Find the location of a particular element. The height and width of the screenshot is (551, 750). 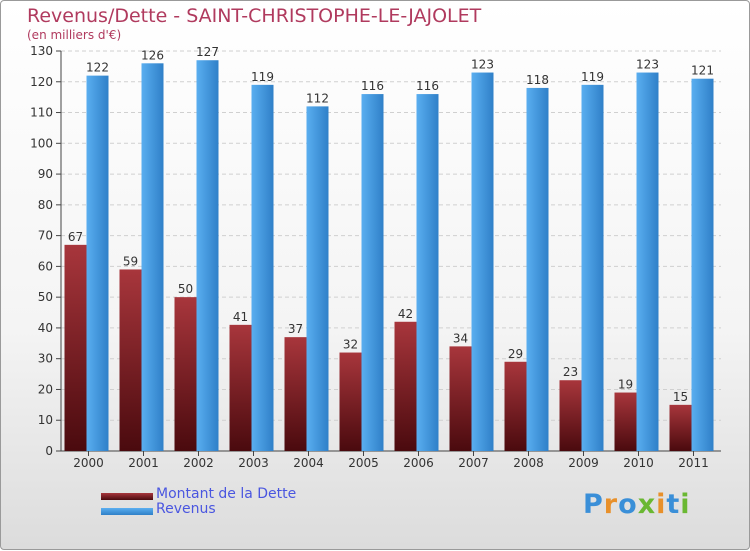

y-tick-label: 60 is located at coordinates (45, 266).